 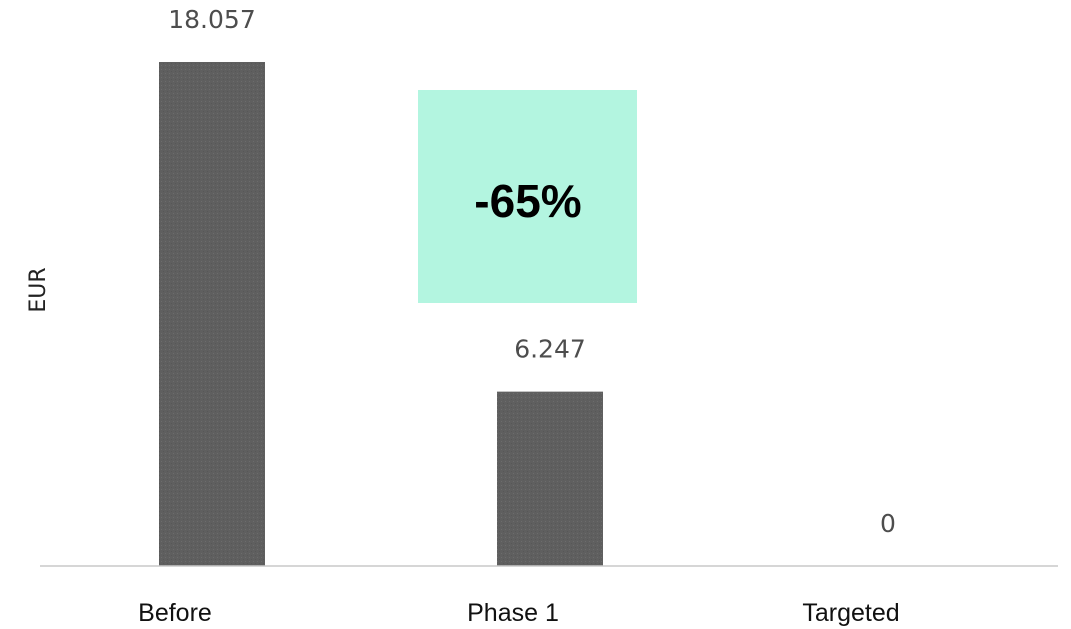 I want to click on category-label-phase-1: Phase 1, so click(x=513, y=613).